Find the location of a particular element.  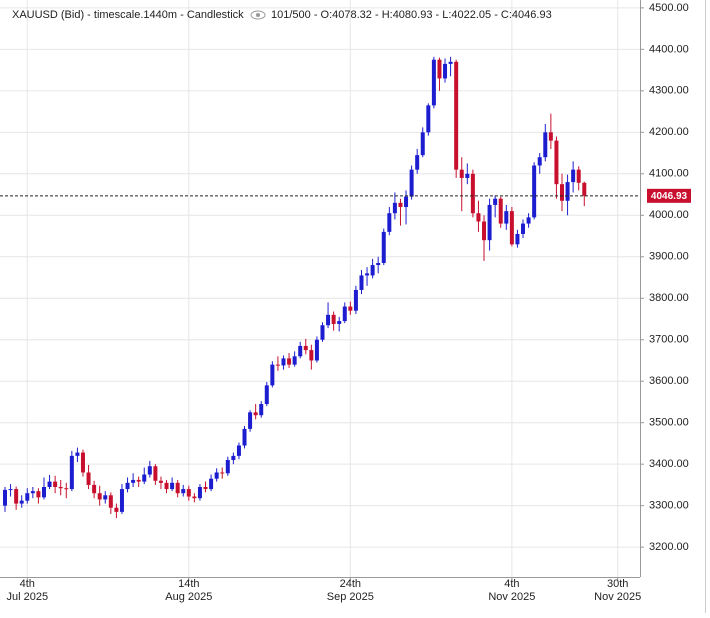

eye-pupil is located at coordinates (258, 15).